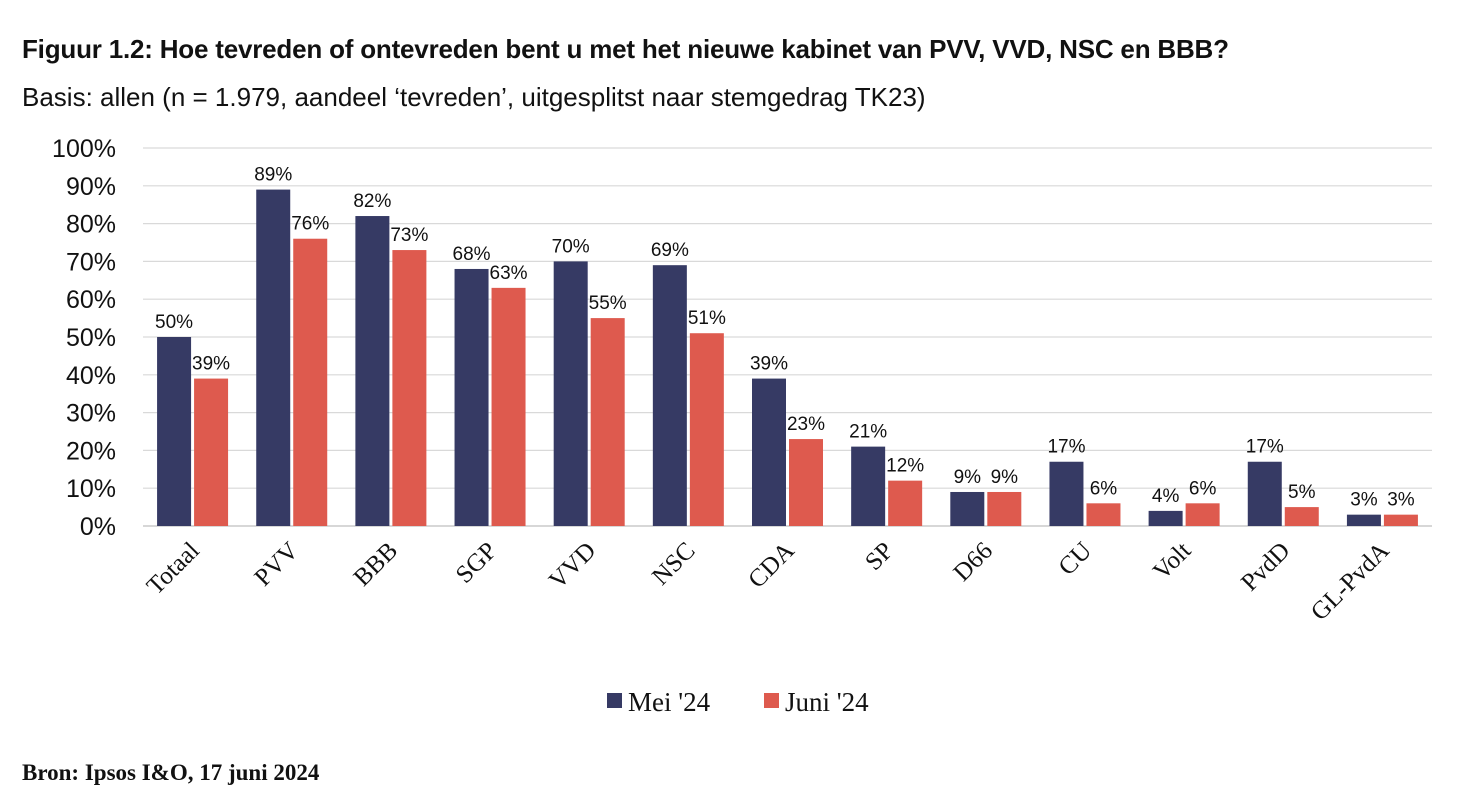 This screenshot has width=1457, height=797. I want to click on data-label: 89%, so click(273, 175).